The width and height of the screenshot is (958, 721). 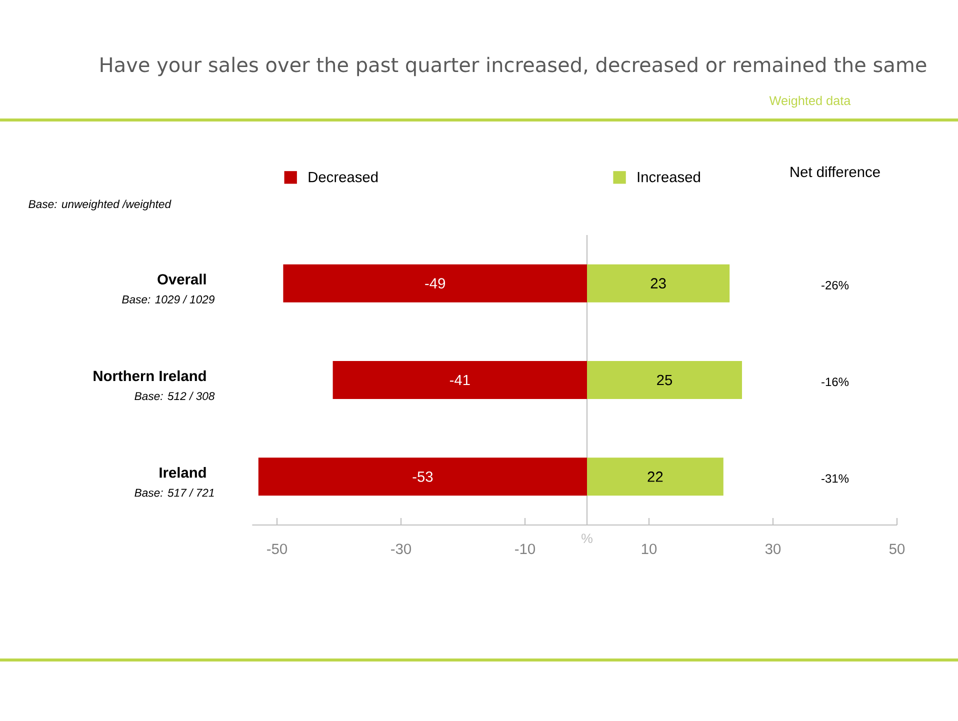 I want to click on data-label: 23, so click(x=658, y=283).